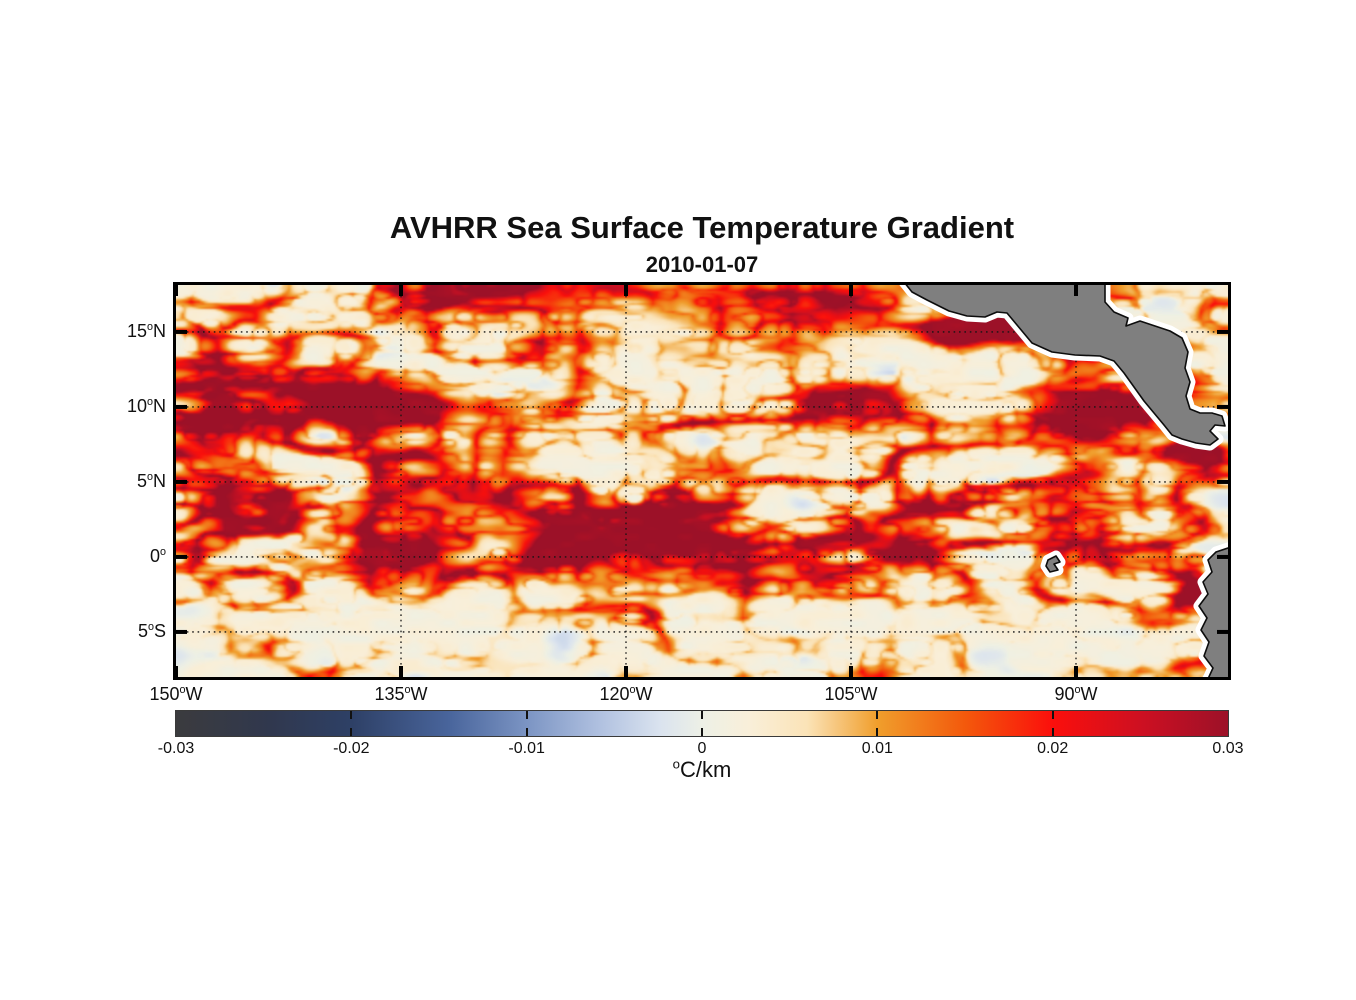 Image resolution: width=1356 pixels, height=1000 pixels. I want to click on x-tick-label: 120oW, so click(626, 694).